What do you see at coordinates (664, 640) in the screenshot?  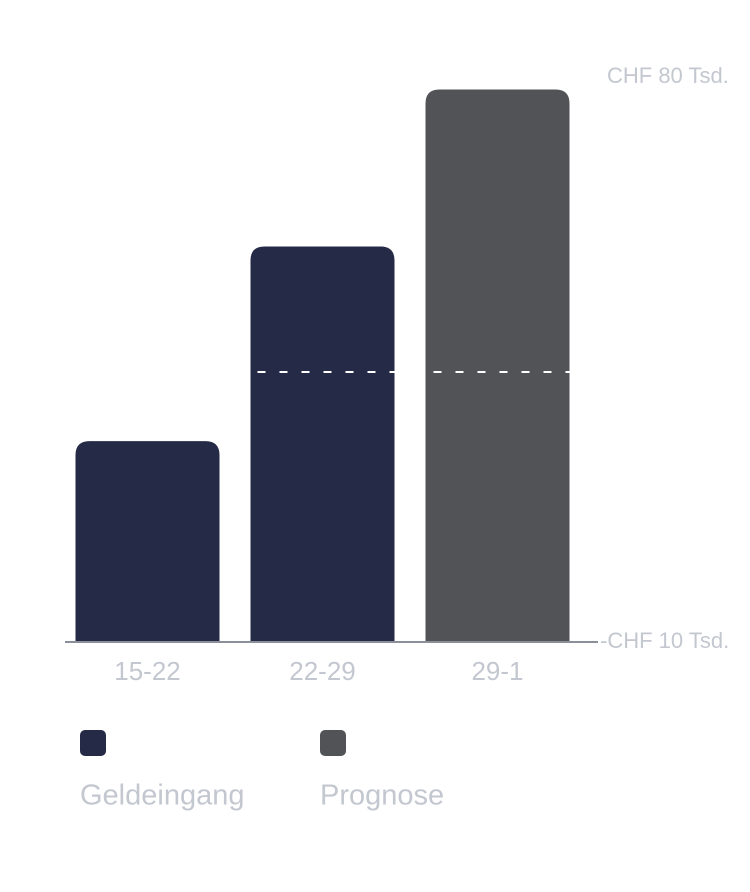 I see `y-tick-label: -CHF 10 Tsd.` at bounding box center [664, 640].